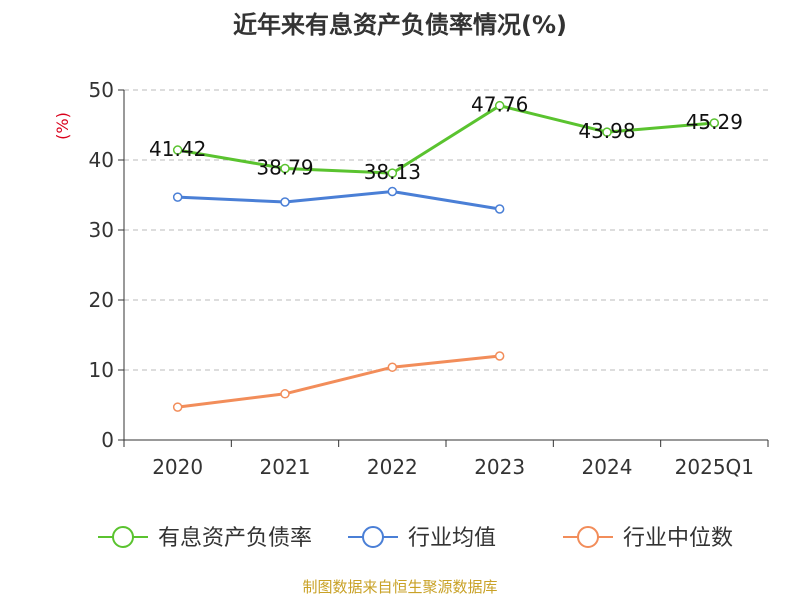  I want to click on data-label: 38.79, so click(284, 167).